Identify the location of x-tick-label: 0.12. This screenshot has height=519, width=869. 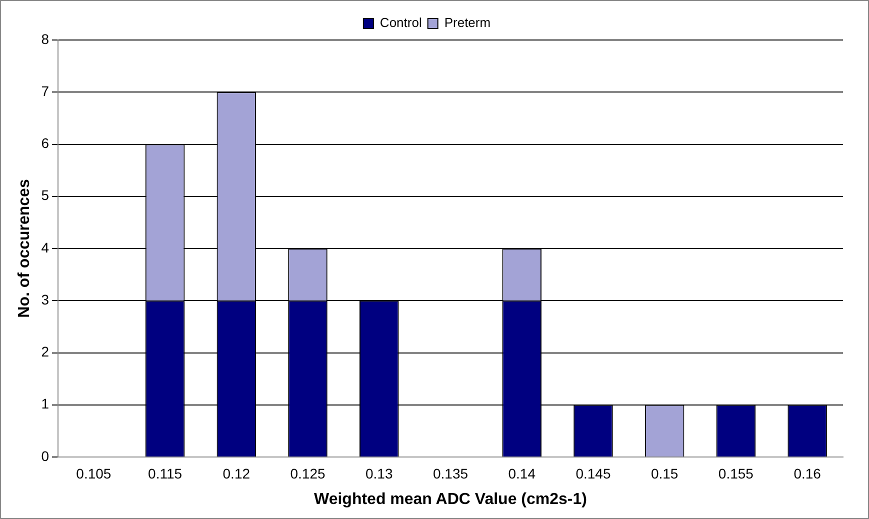
(236, 473).